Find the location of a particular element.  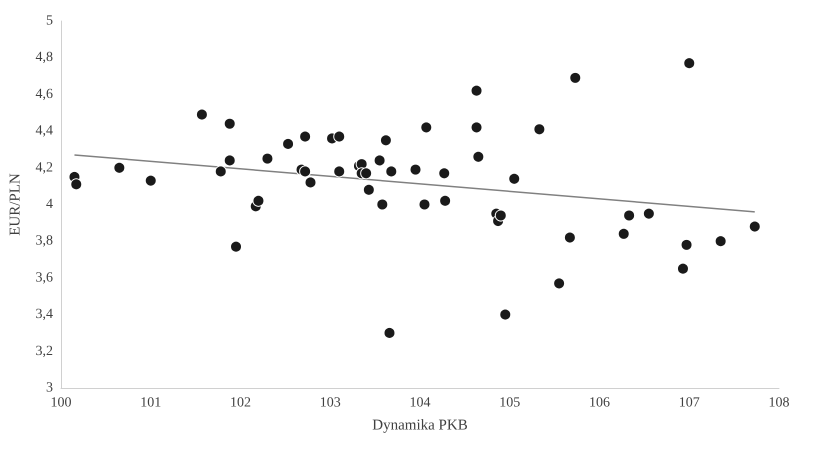

y-tick-label: 3,2 is located at coordinates (44, 351).